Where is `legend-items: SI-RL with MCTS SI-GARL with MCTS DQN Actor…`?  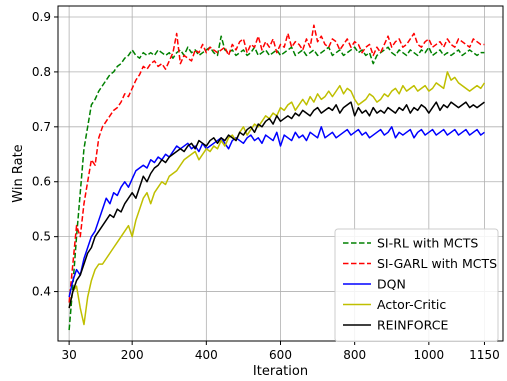 legend-items: SI-RL with MCTS SI-GARL with MCTS DQN Actor… is located at coordinates (420, 284).